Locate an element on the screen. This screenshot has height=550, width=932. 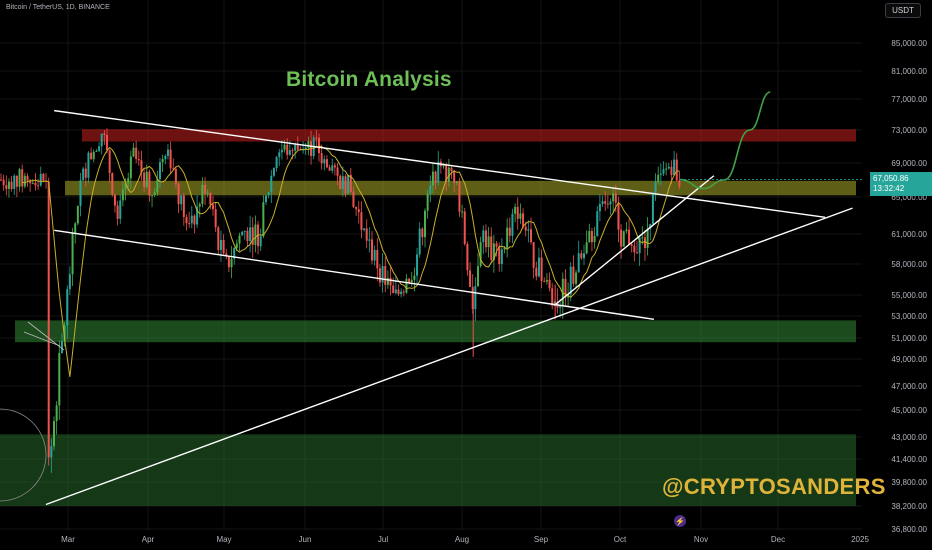
time-tick-label: Apr is located at coordinates (148, 539).